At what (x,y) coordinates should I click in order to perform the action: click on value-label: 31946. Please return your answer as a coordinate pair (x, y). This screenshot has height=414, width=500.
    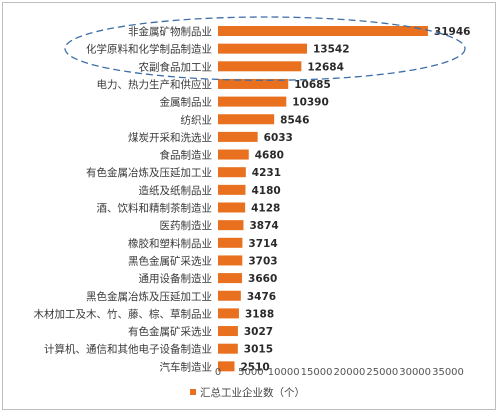
    Looking at the image, I should click on (452, 32).